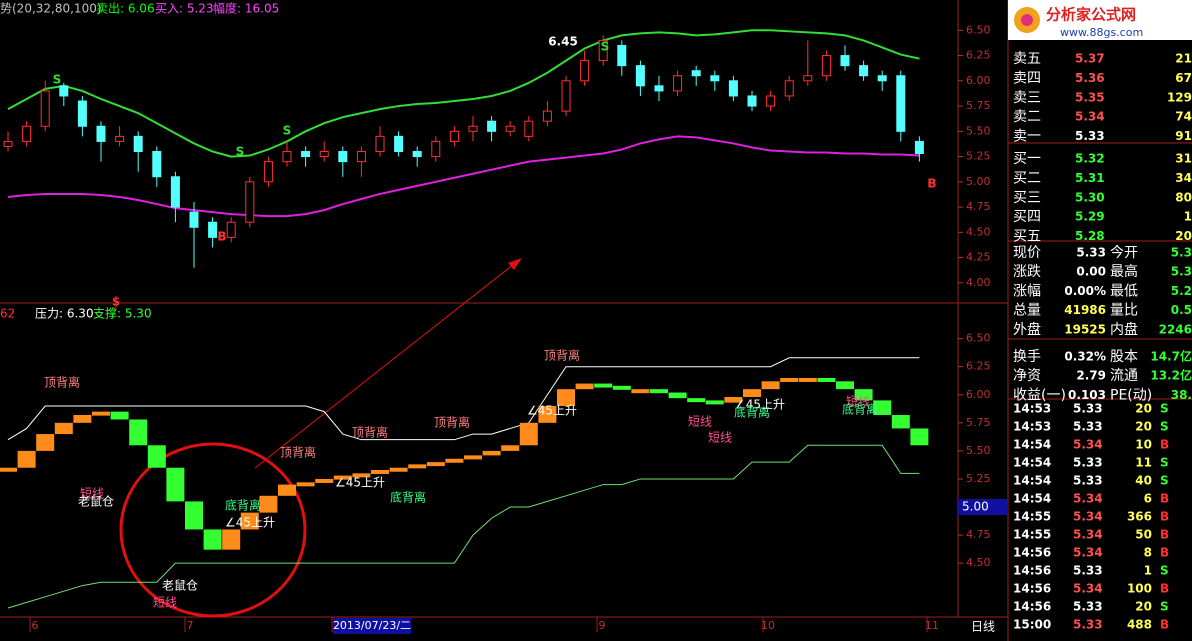 The width and height of the screenshot is (1192, 641). What do you see at coordinates (7, 314) in the screenshot?
I see `pane-header: 62` at bounding box center [7, 314].